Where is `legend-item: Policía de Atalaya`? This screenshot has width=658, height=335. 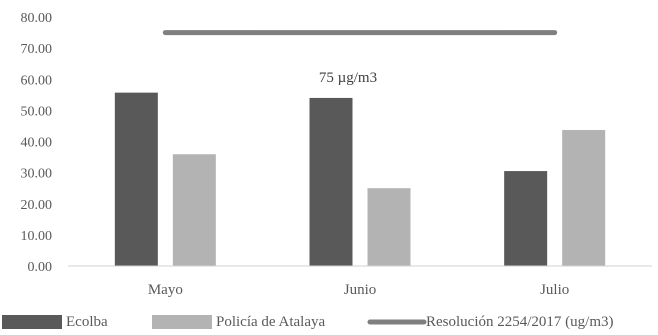
legend-item: Policía de Atalaya is located at coordinates (238, 322).